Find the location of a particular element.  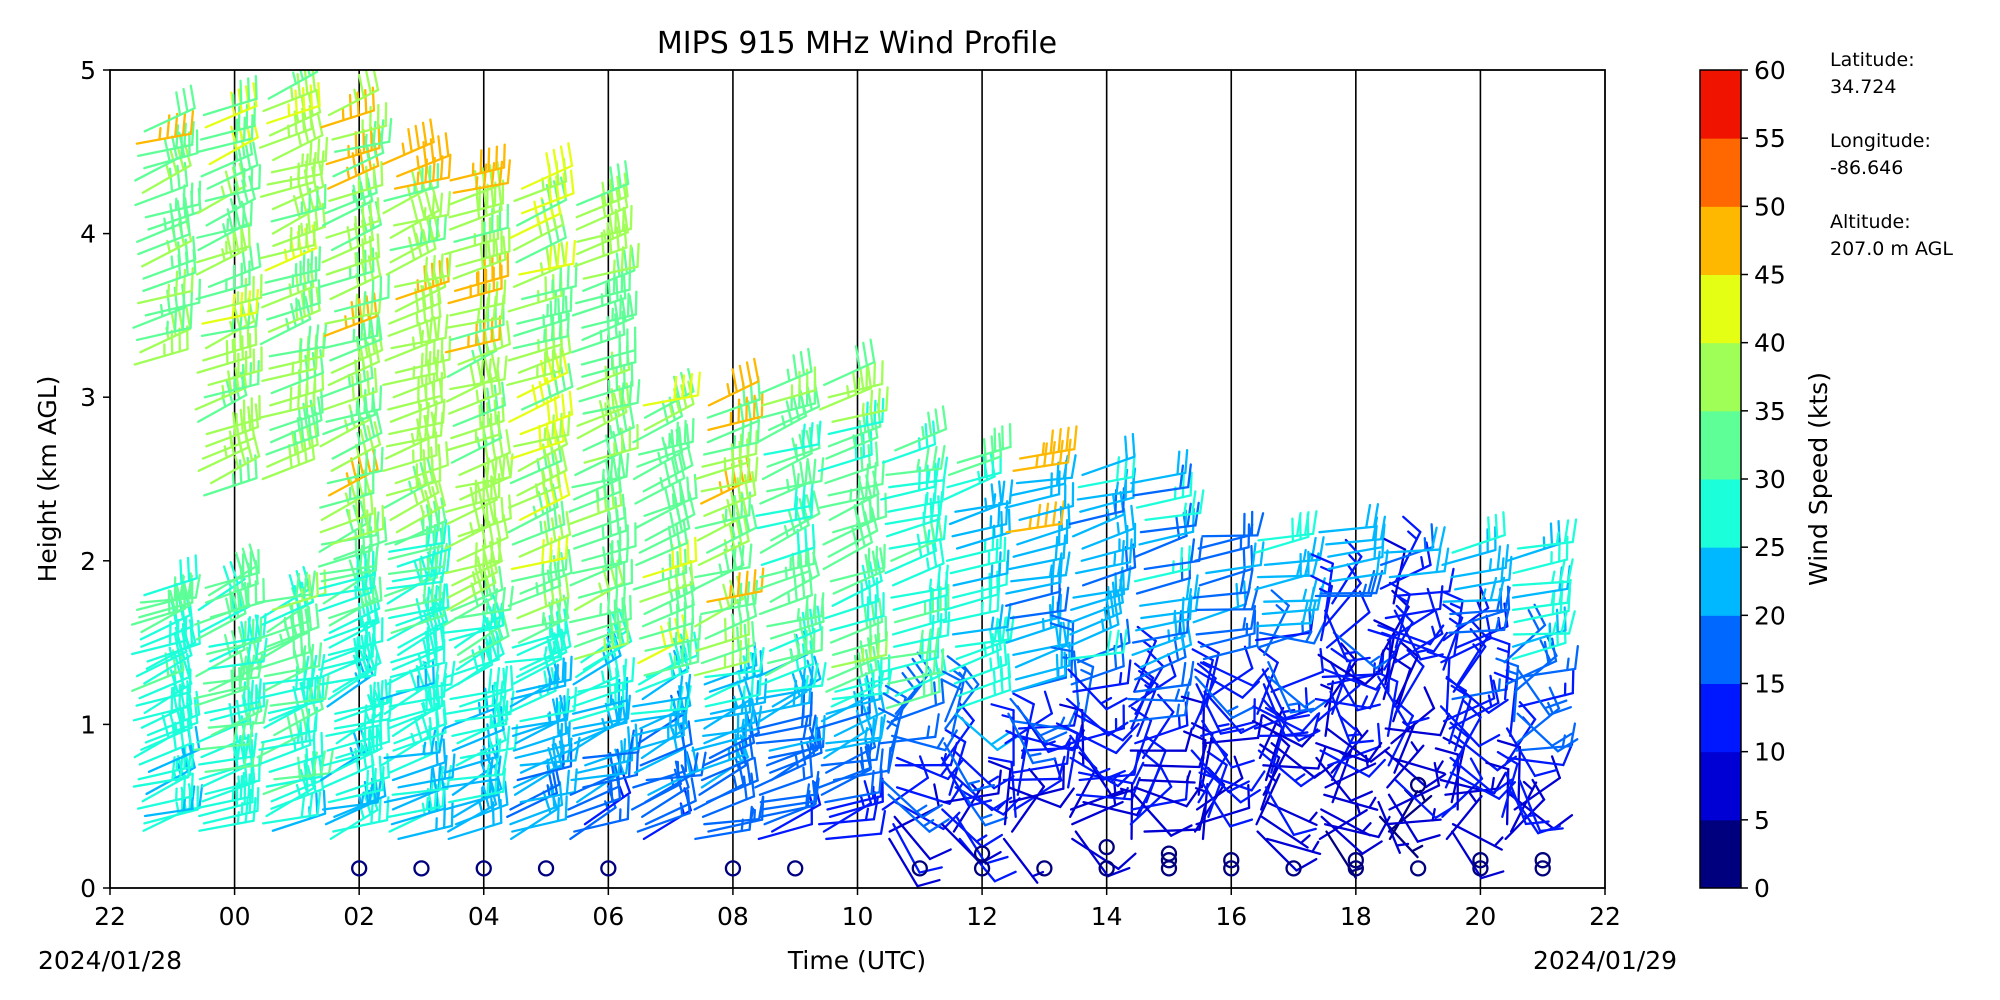

y-axis-label: Height (km AGL) is located at coordinates (47, 479).